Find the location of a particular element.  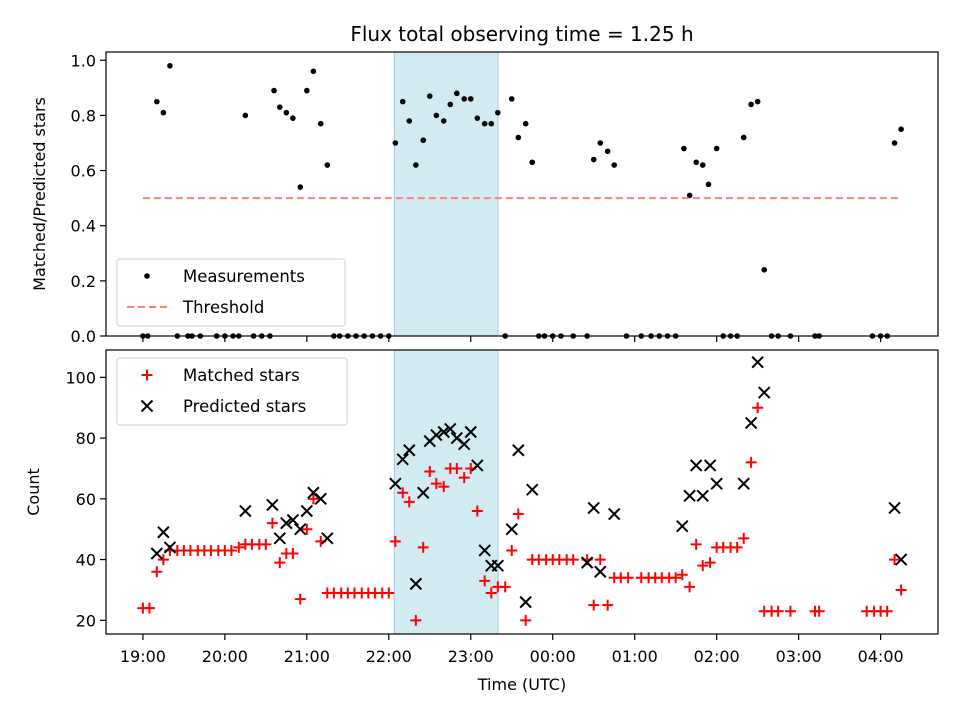

x-axis-label: Time (UTC) is located at coordinates (521, 684).